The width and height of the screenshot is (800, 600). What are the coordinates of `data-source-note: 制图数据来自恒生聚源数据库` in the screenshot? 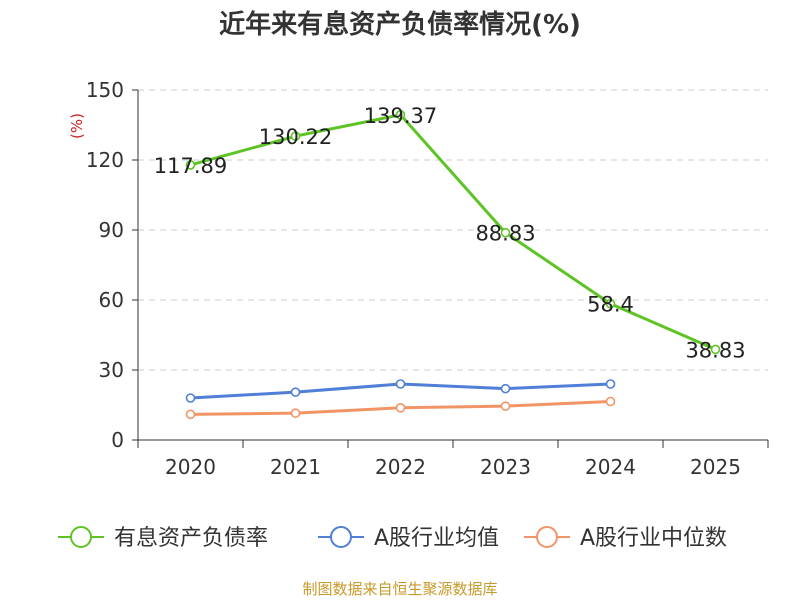 It's located at (400, 589).